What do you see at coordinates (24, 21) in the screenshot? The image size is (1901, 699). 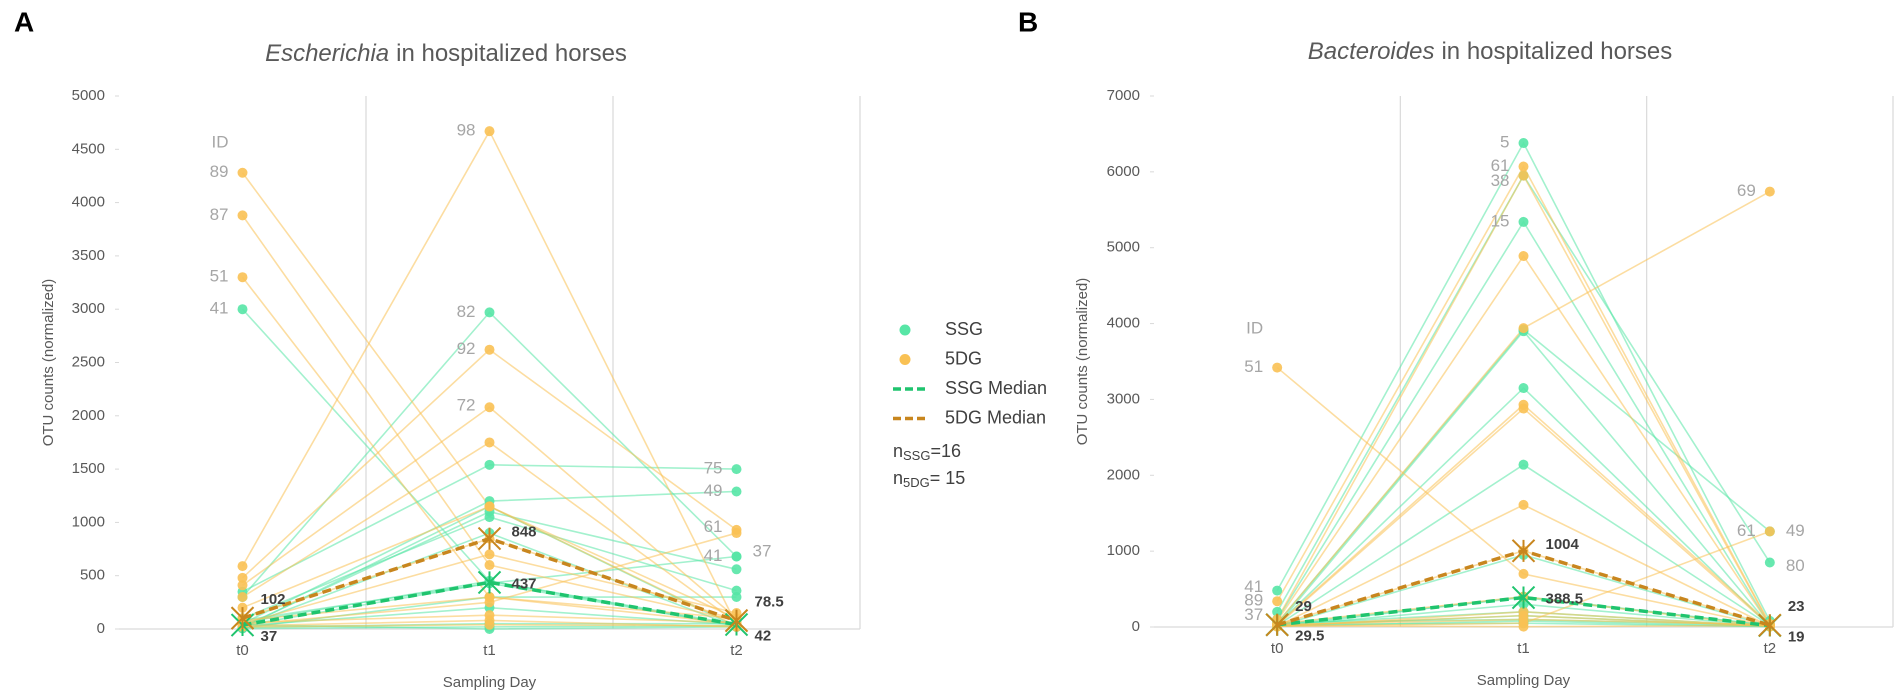 I see `panel-letter: A` at bounding box center [24, 21].